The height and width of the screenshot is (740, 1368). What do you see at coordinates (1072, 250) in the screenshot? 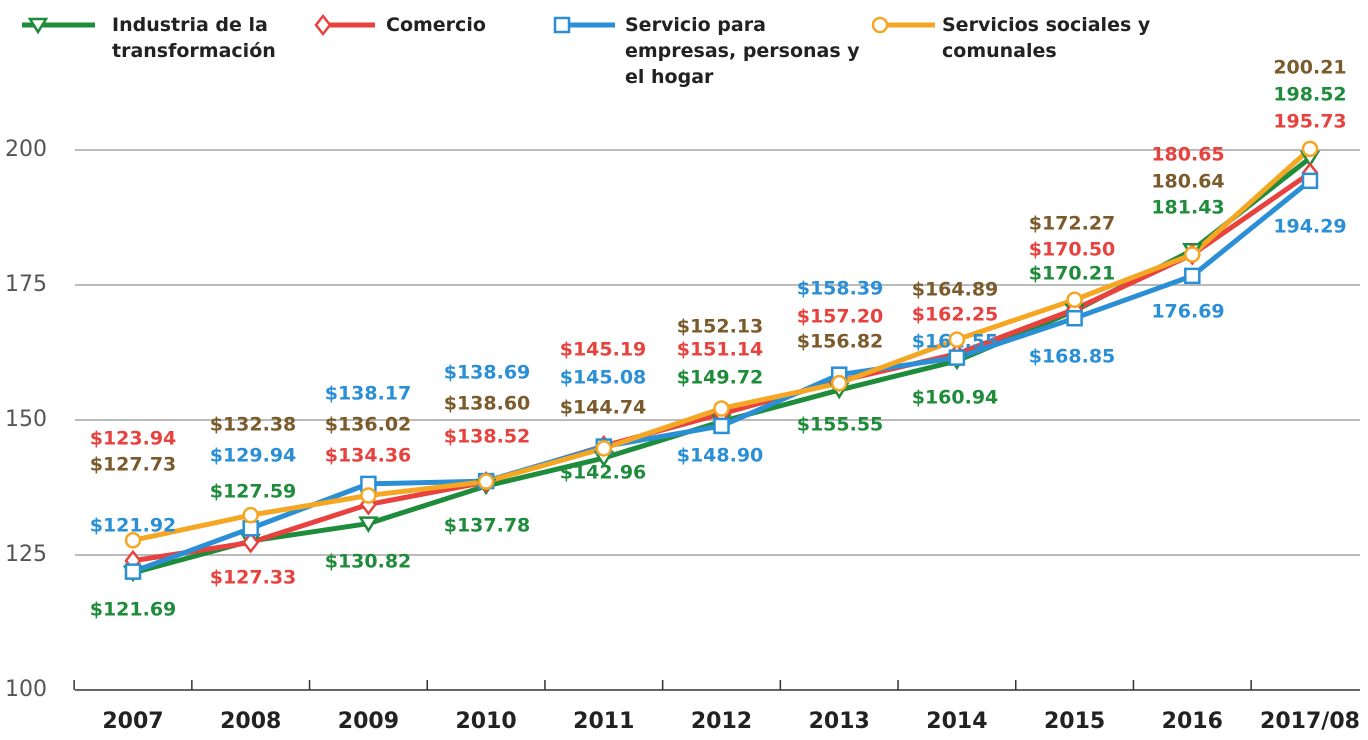
I see `data-label: $170.50` at bounding box center [1072, 250].